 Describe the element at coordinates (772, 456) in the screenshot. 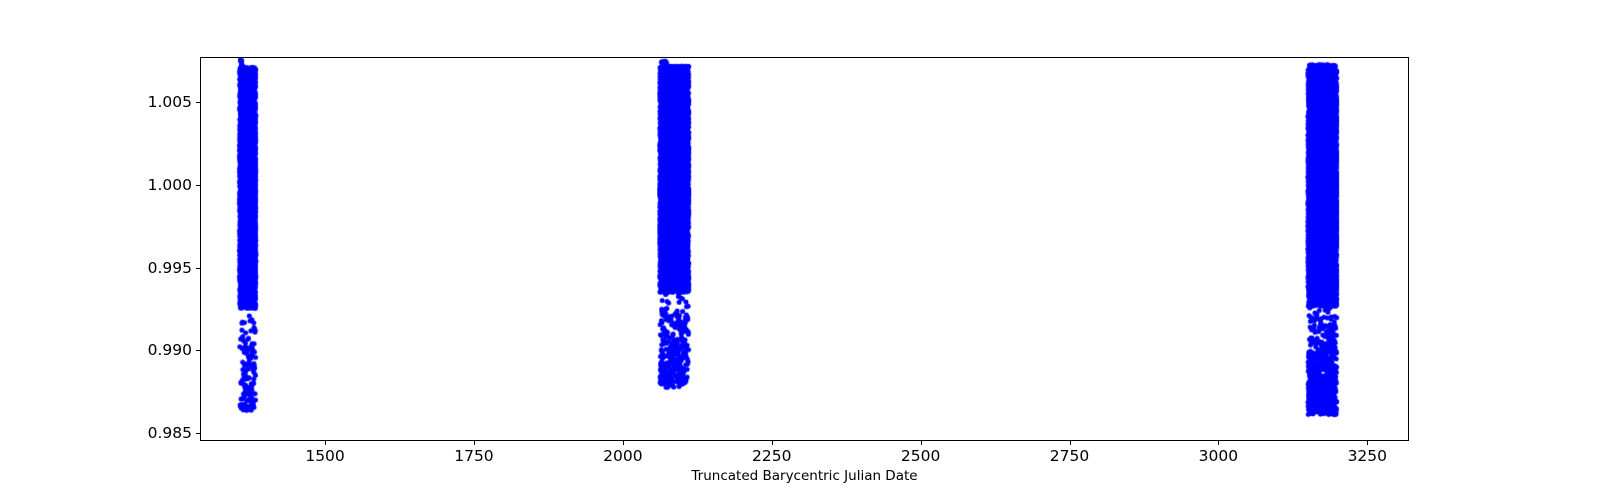

I see `x-tick-label: 2250` at that location.